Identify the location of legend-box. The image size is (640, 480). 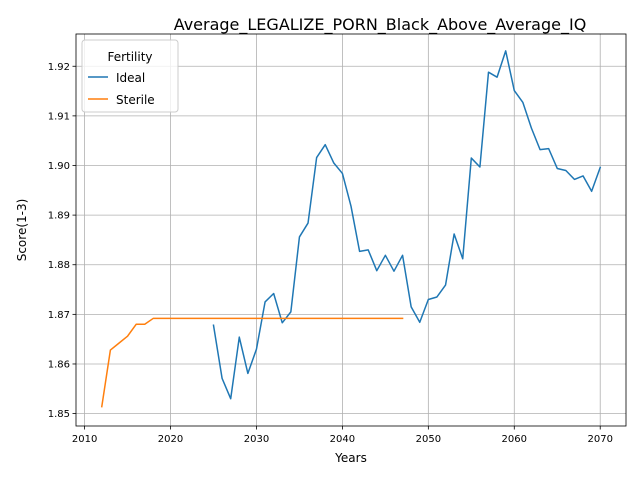
(130, 76).